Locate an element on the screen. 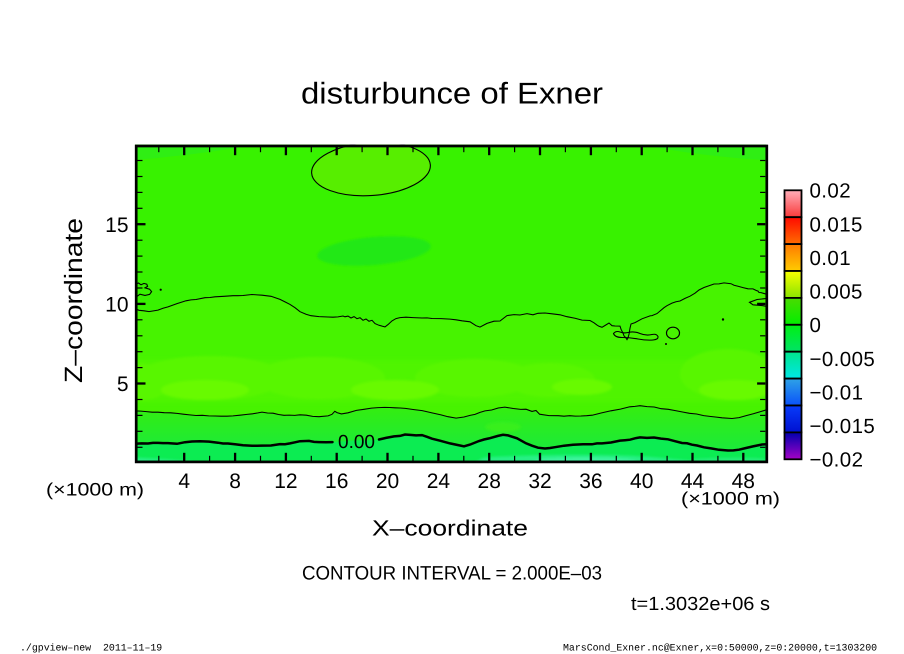 The width and height of the screenshot is (904, 654). svg-text: 0.00 is located at coordinates (356, 442).